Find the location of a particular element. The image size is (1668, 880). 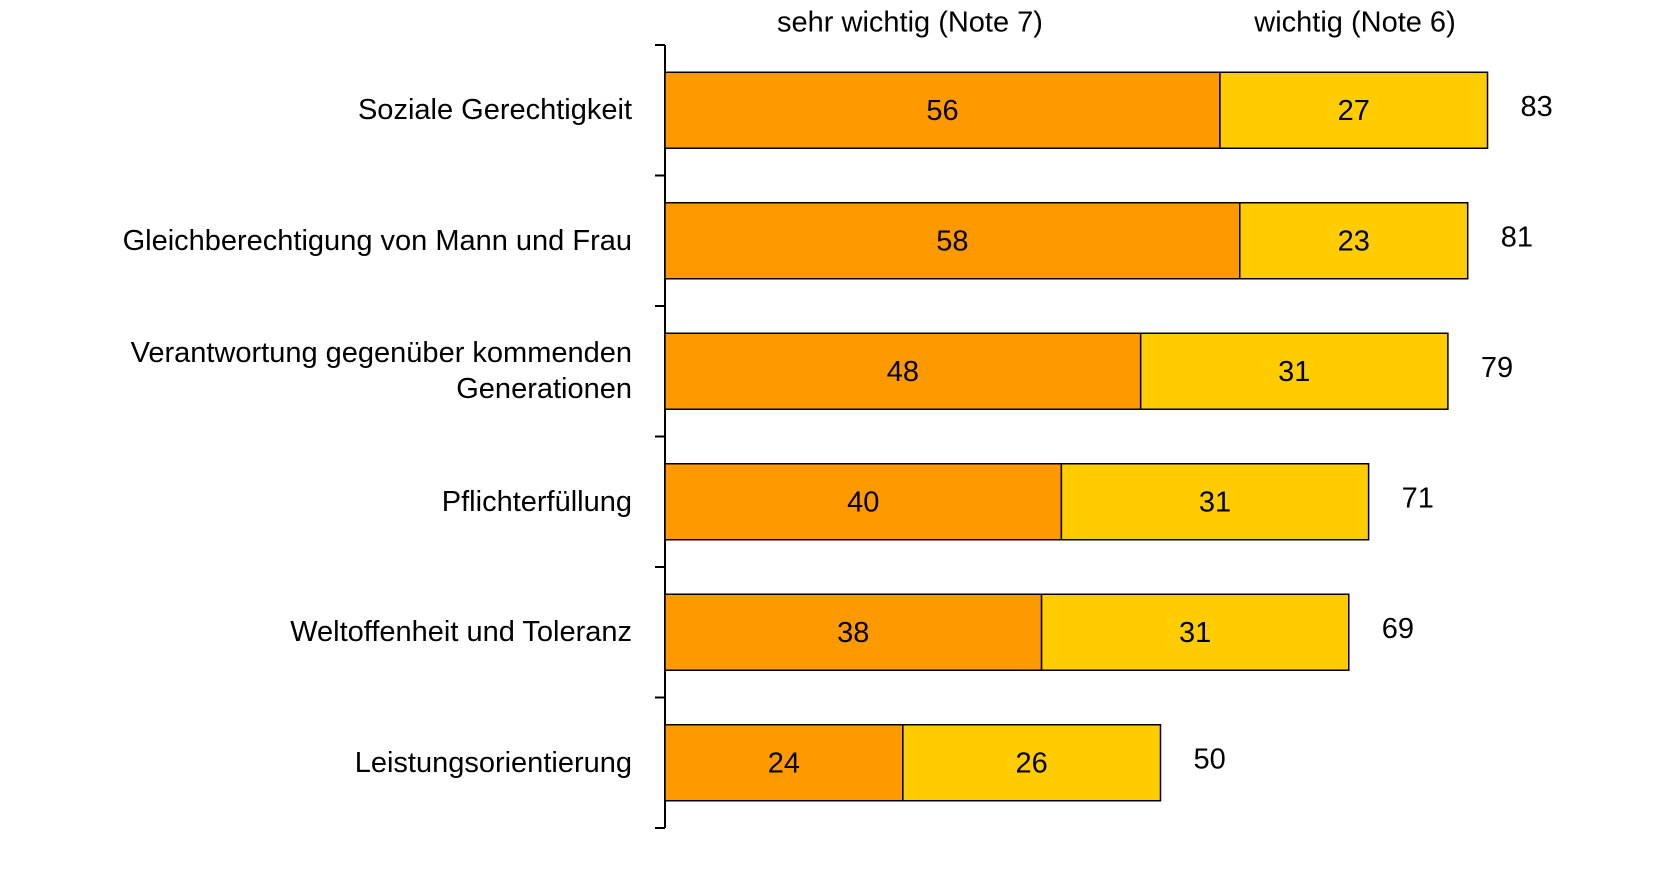

value-label: 23 is located at coordinates (1354, 241).